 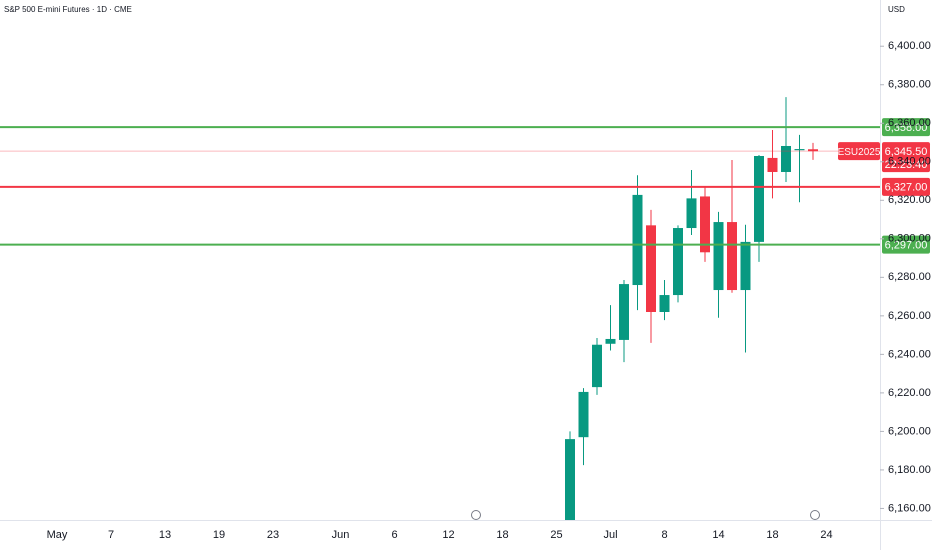 I want to click on x-tick-label: May, so click(x=57, y=535).